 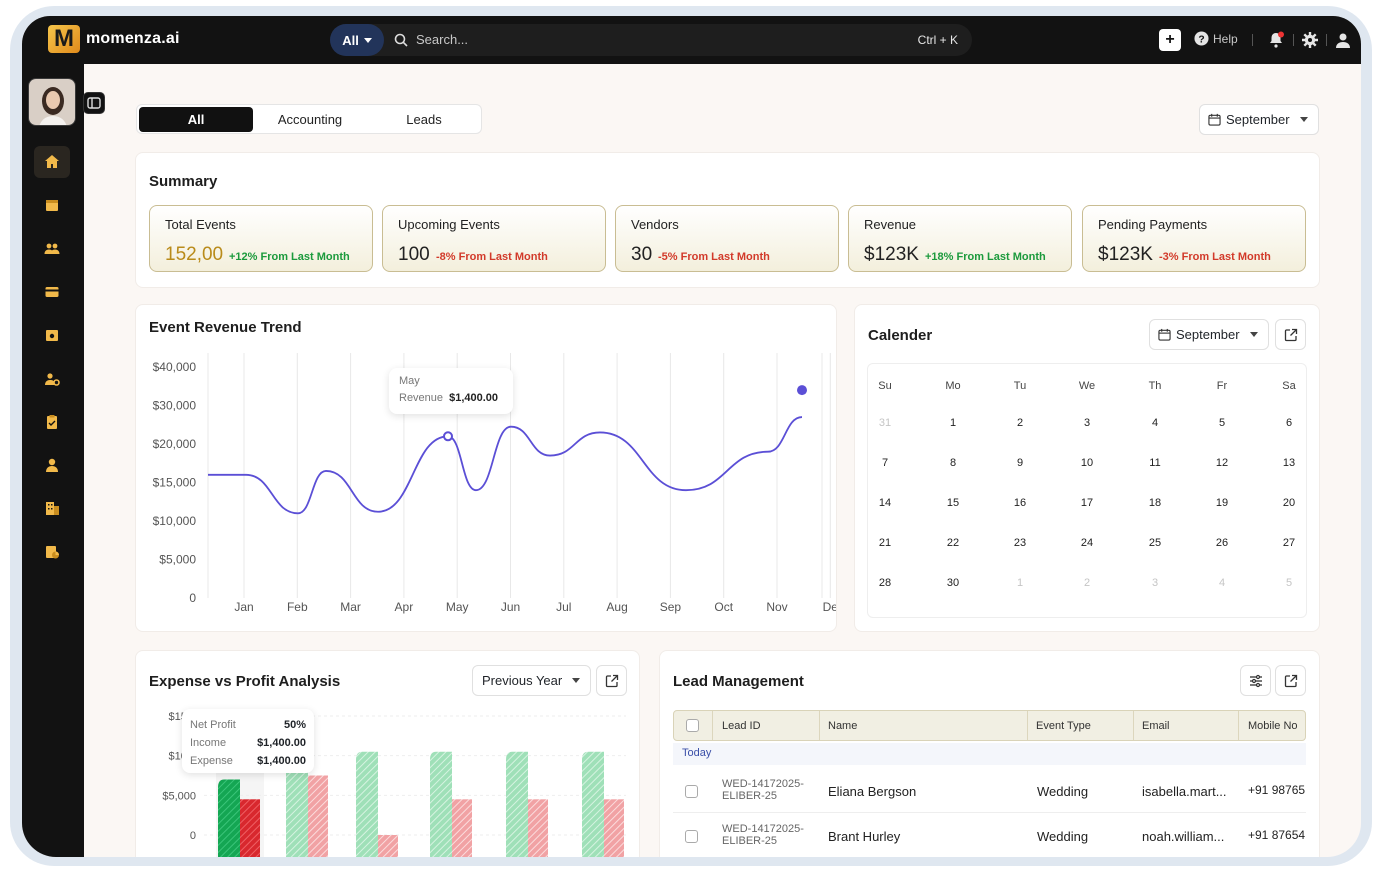 I want to click on sidebar-item-event-calendar, so click(x=52, y=335).